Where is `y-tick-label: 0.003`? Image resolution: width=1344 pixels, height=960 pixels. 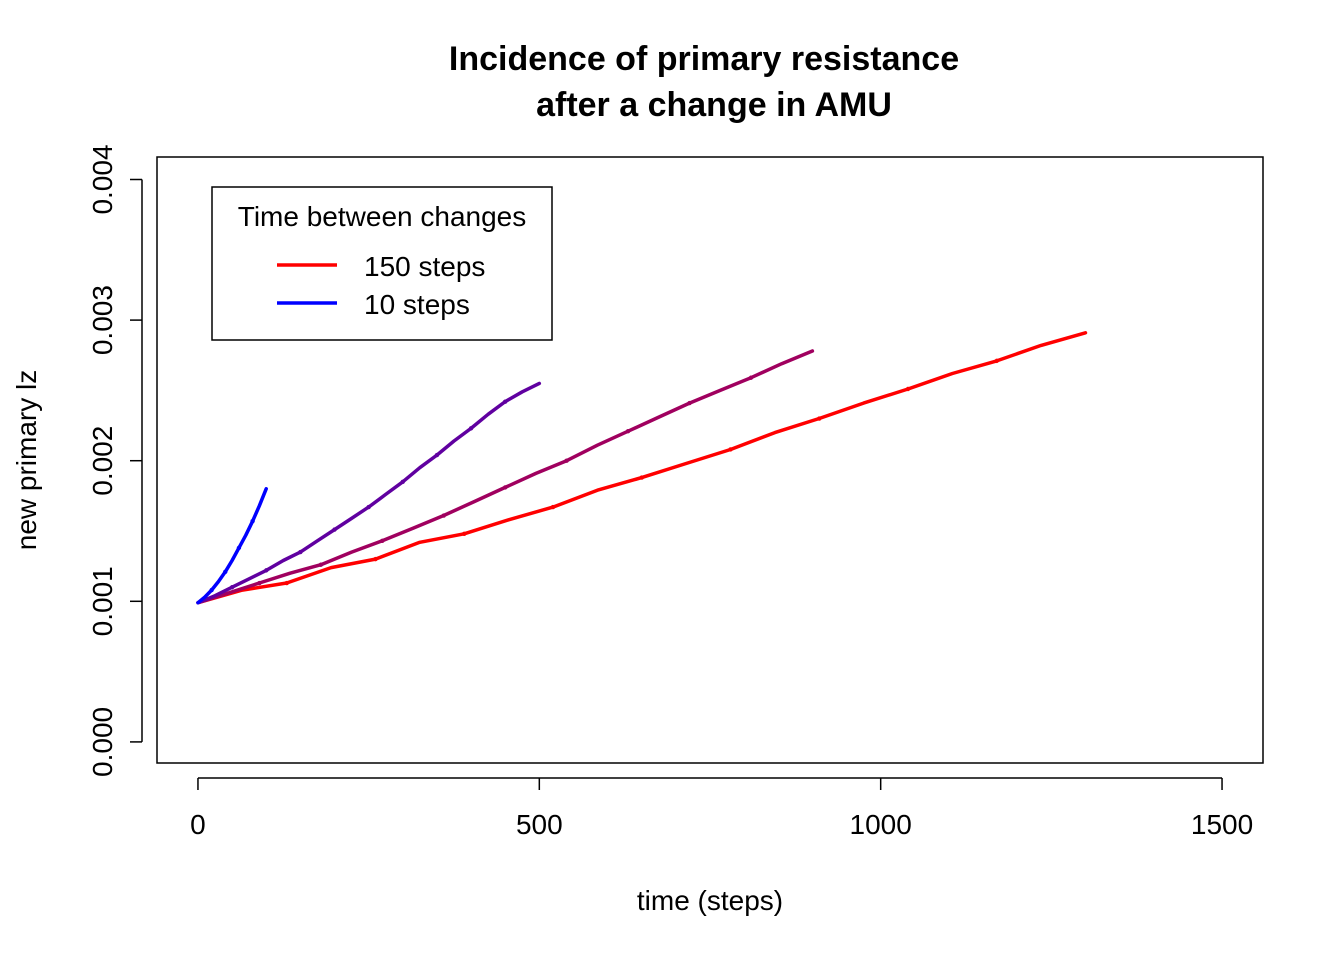
y-tick-label: 0.003 is located at coordinates (102, 320).